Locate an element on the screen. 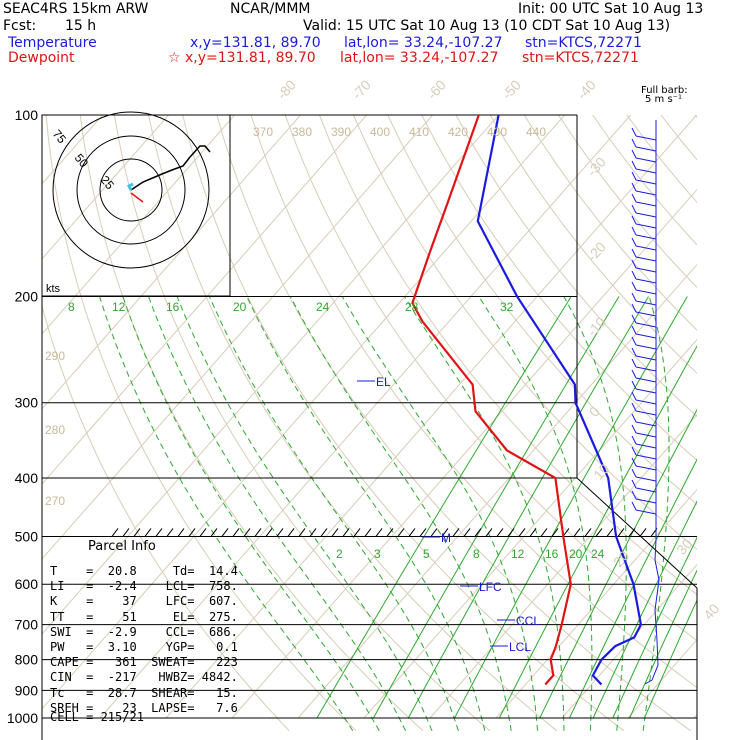 The height and width of the screenshot is (740, 740). mixing-ratio-label: 16 is located at coordinates (173, 307).